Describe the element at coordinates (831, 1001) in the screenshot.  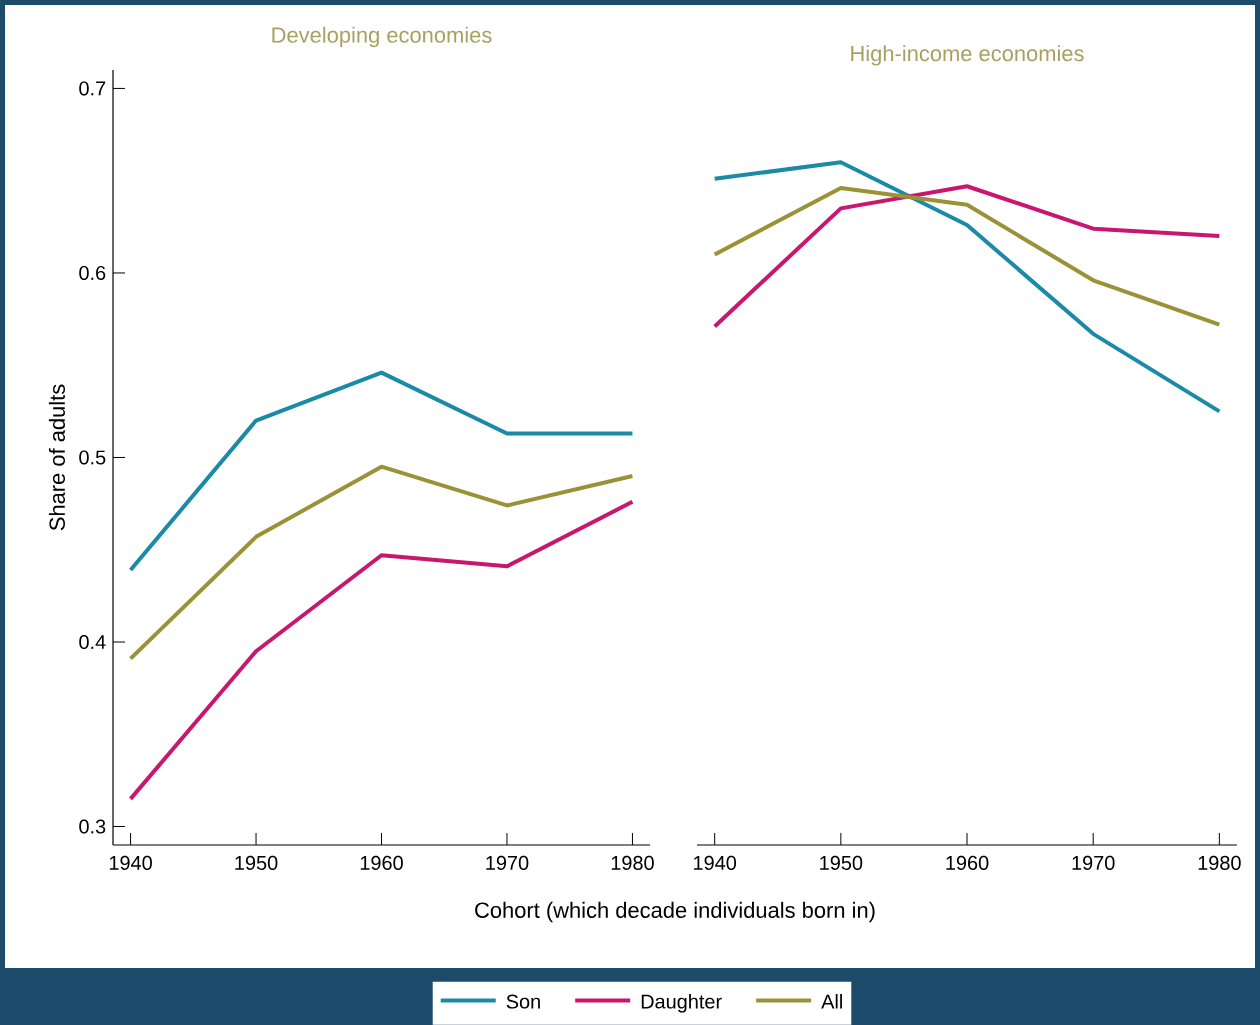
I see `legend-label: All` at that location.